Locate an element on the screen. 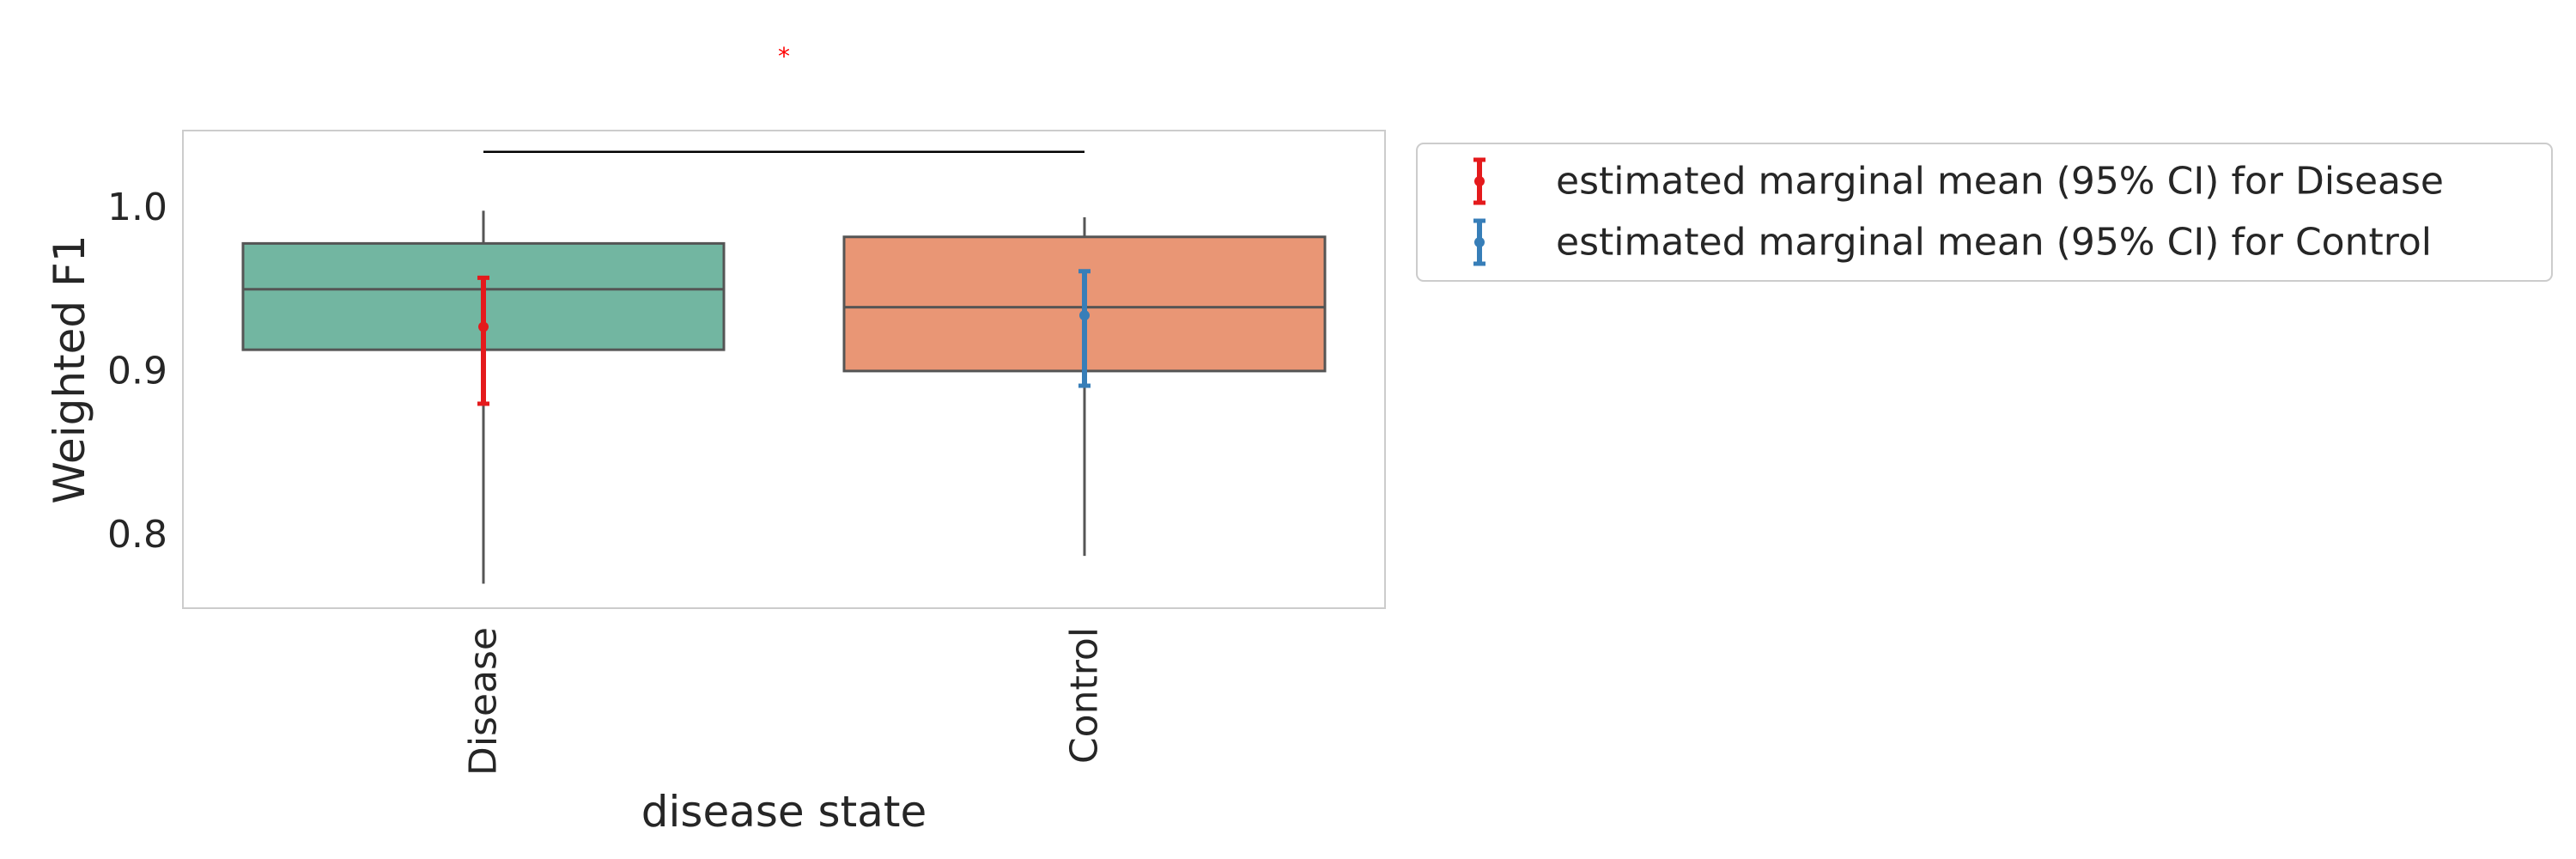  mean-point-control is located at coordinates (1085, 315).